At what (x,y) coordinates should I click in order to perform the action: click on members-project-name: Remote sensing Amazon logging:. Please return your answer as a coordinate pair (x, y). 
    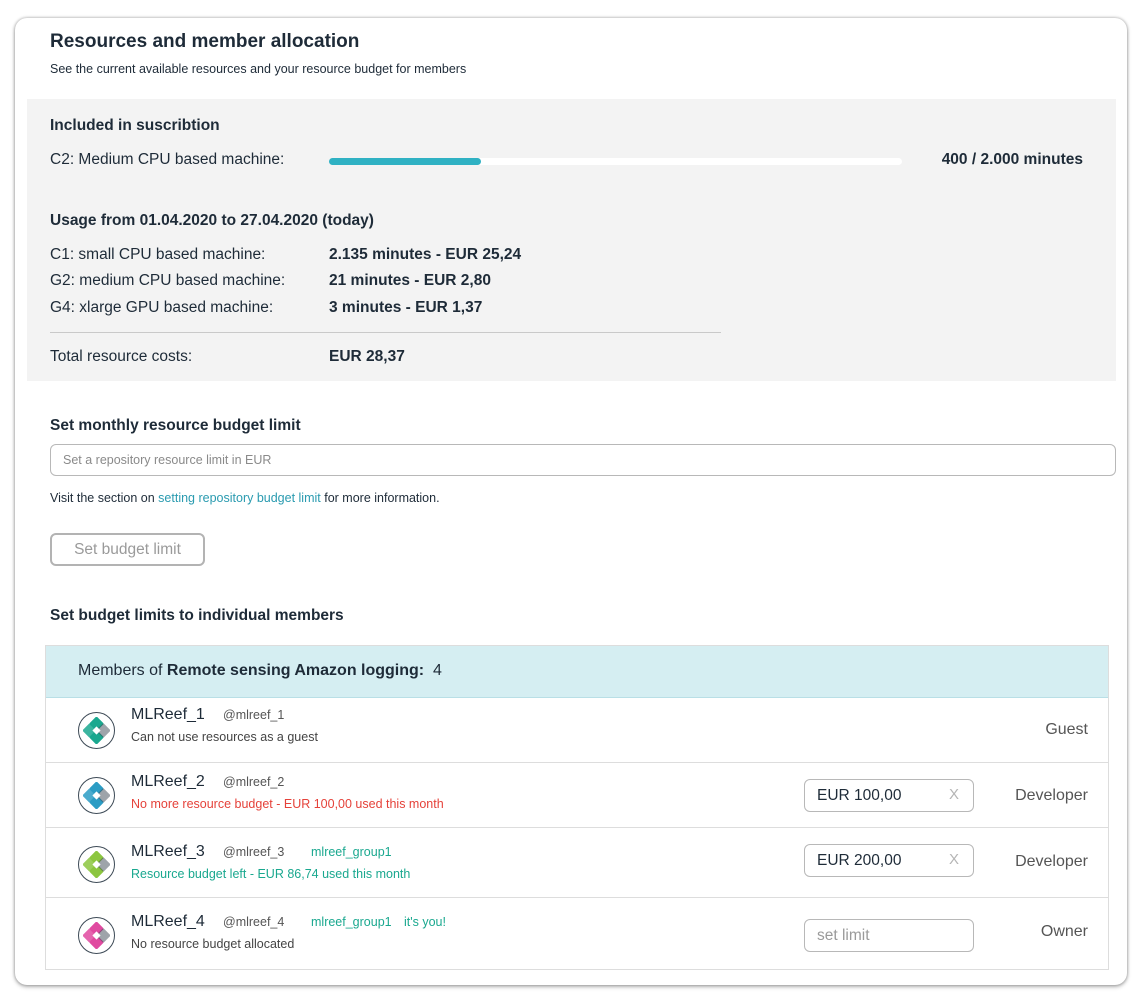
    Looking at the image, I should click on (295, 670).